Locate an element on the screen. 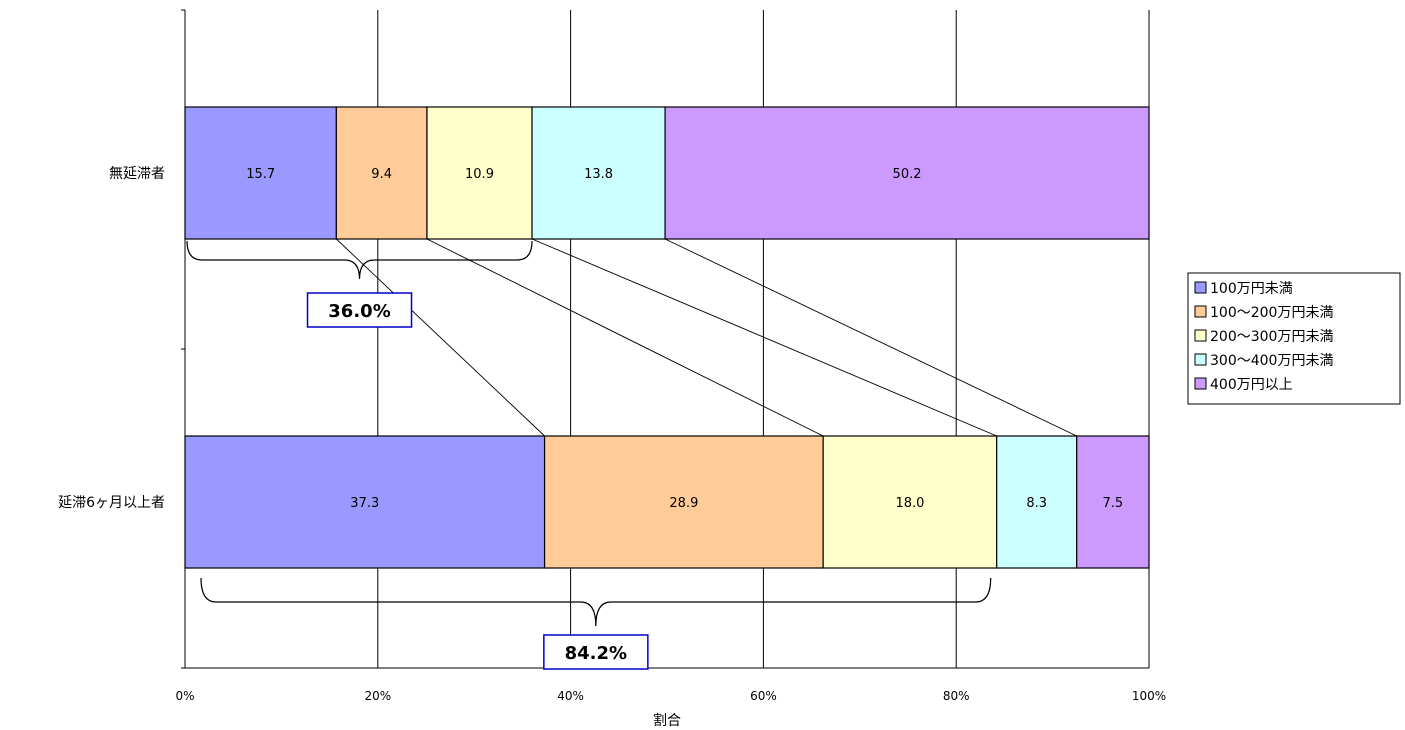 The width and height of the screenshot is (1405, 730). x-tick-label: 100% is located at coordinates (1149, 696).